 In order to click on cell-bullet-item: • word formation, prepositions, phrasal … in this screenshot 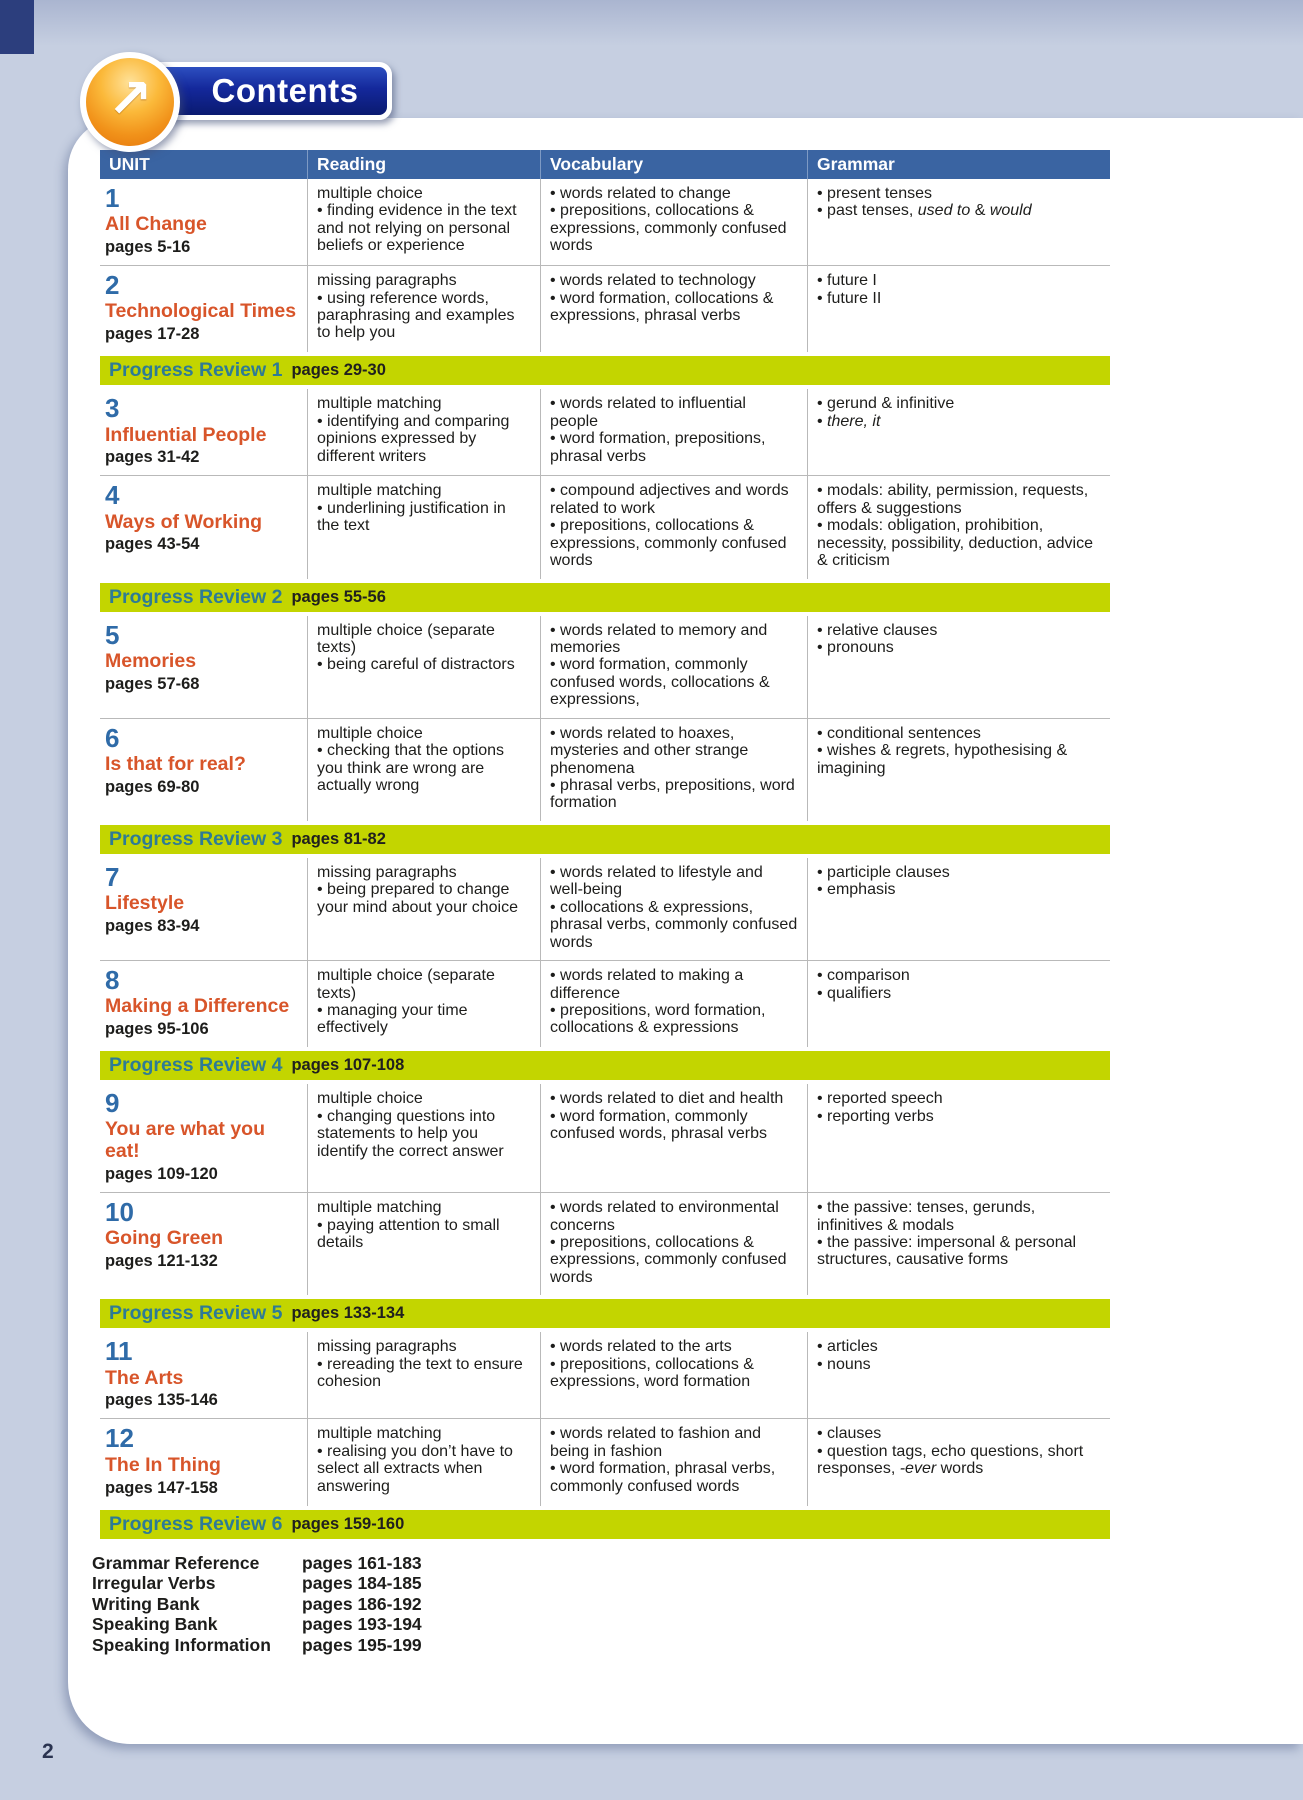, I will do `click(658, 447)`.